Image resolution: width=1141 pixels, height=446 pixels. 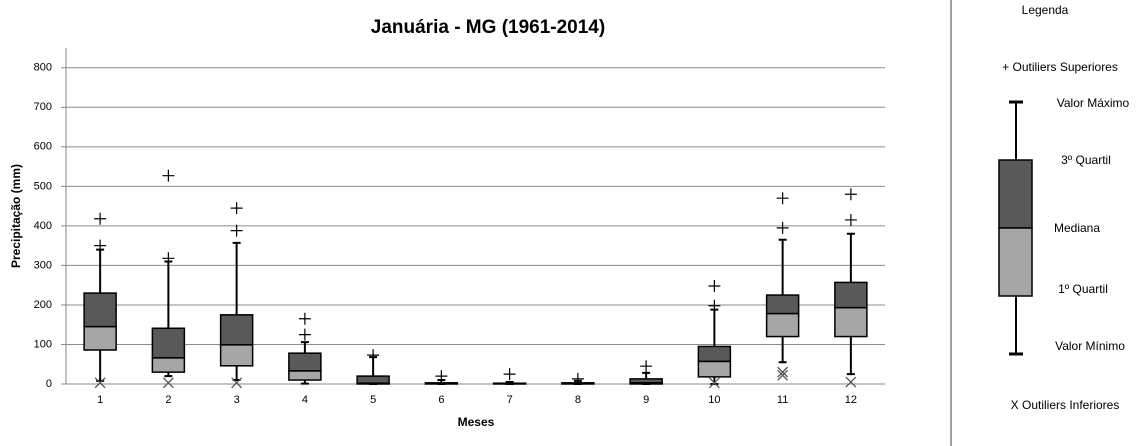 What do you see at coordinates (782, 400) in the screenshot?
I see `x-tick-label: 11` at bounding box center [782, 400].